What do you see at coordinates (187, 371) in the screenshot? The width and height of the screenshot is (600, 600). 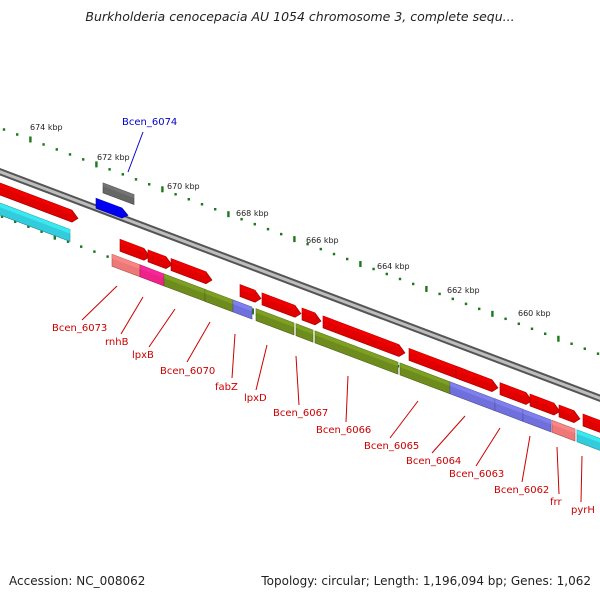 I see `gene-label: Bcen_6070` at bounding box center [187, 371].